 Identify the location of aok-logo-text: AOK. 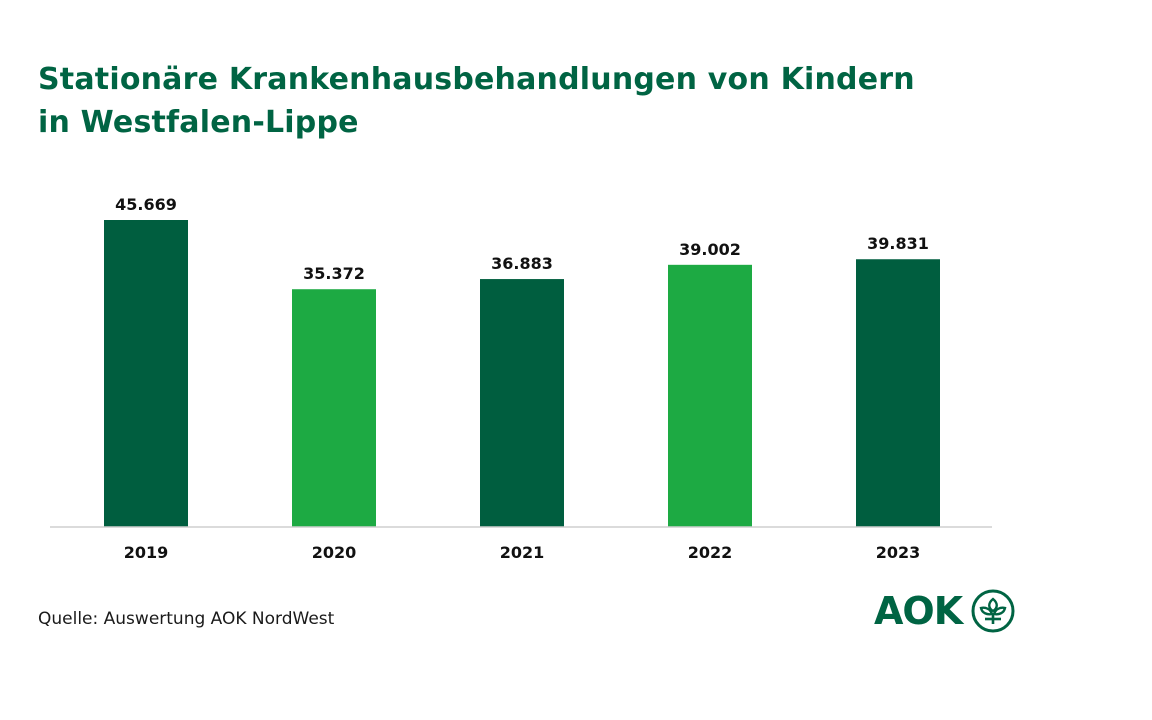
(918, 611).